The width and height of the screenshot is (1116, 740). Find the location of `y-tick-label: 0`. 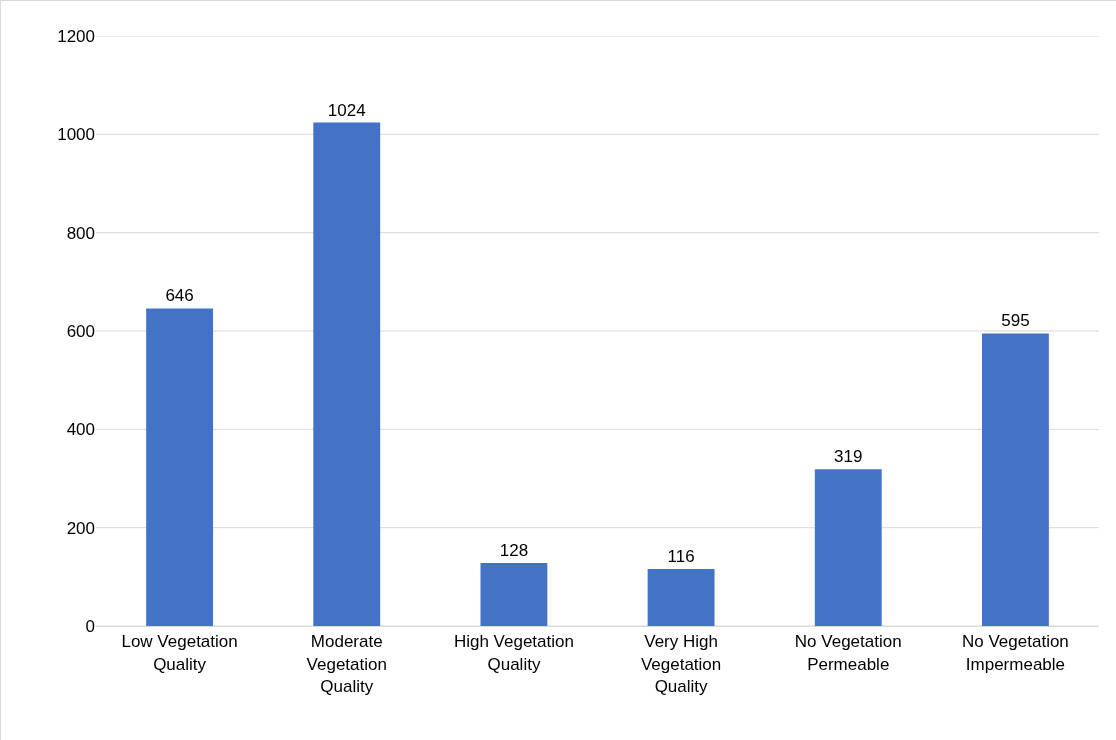

y-tick-label: 0 is located at coordinates (90, 626).